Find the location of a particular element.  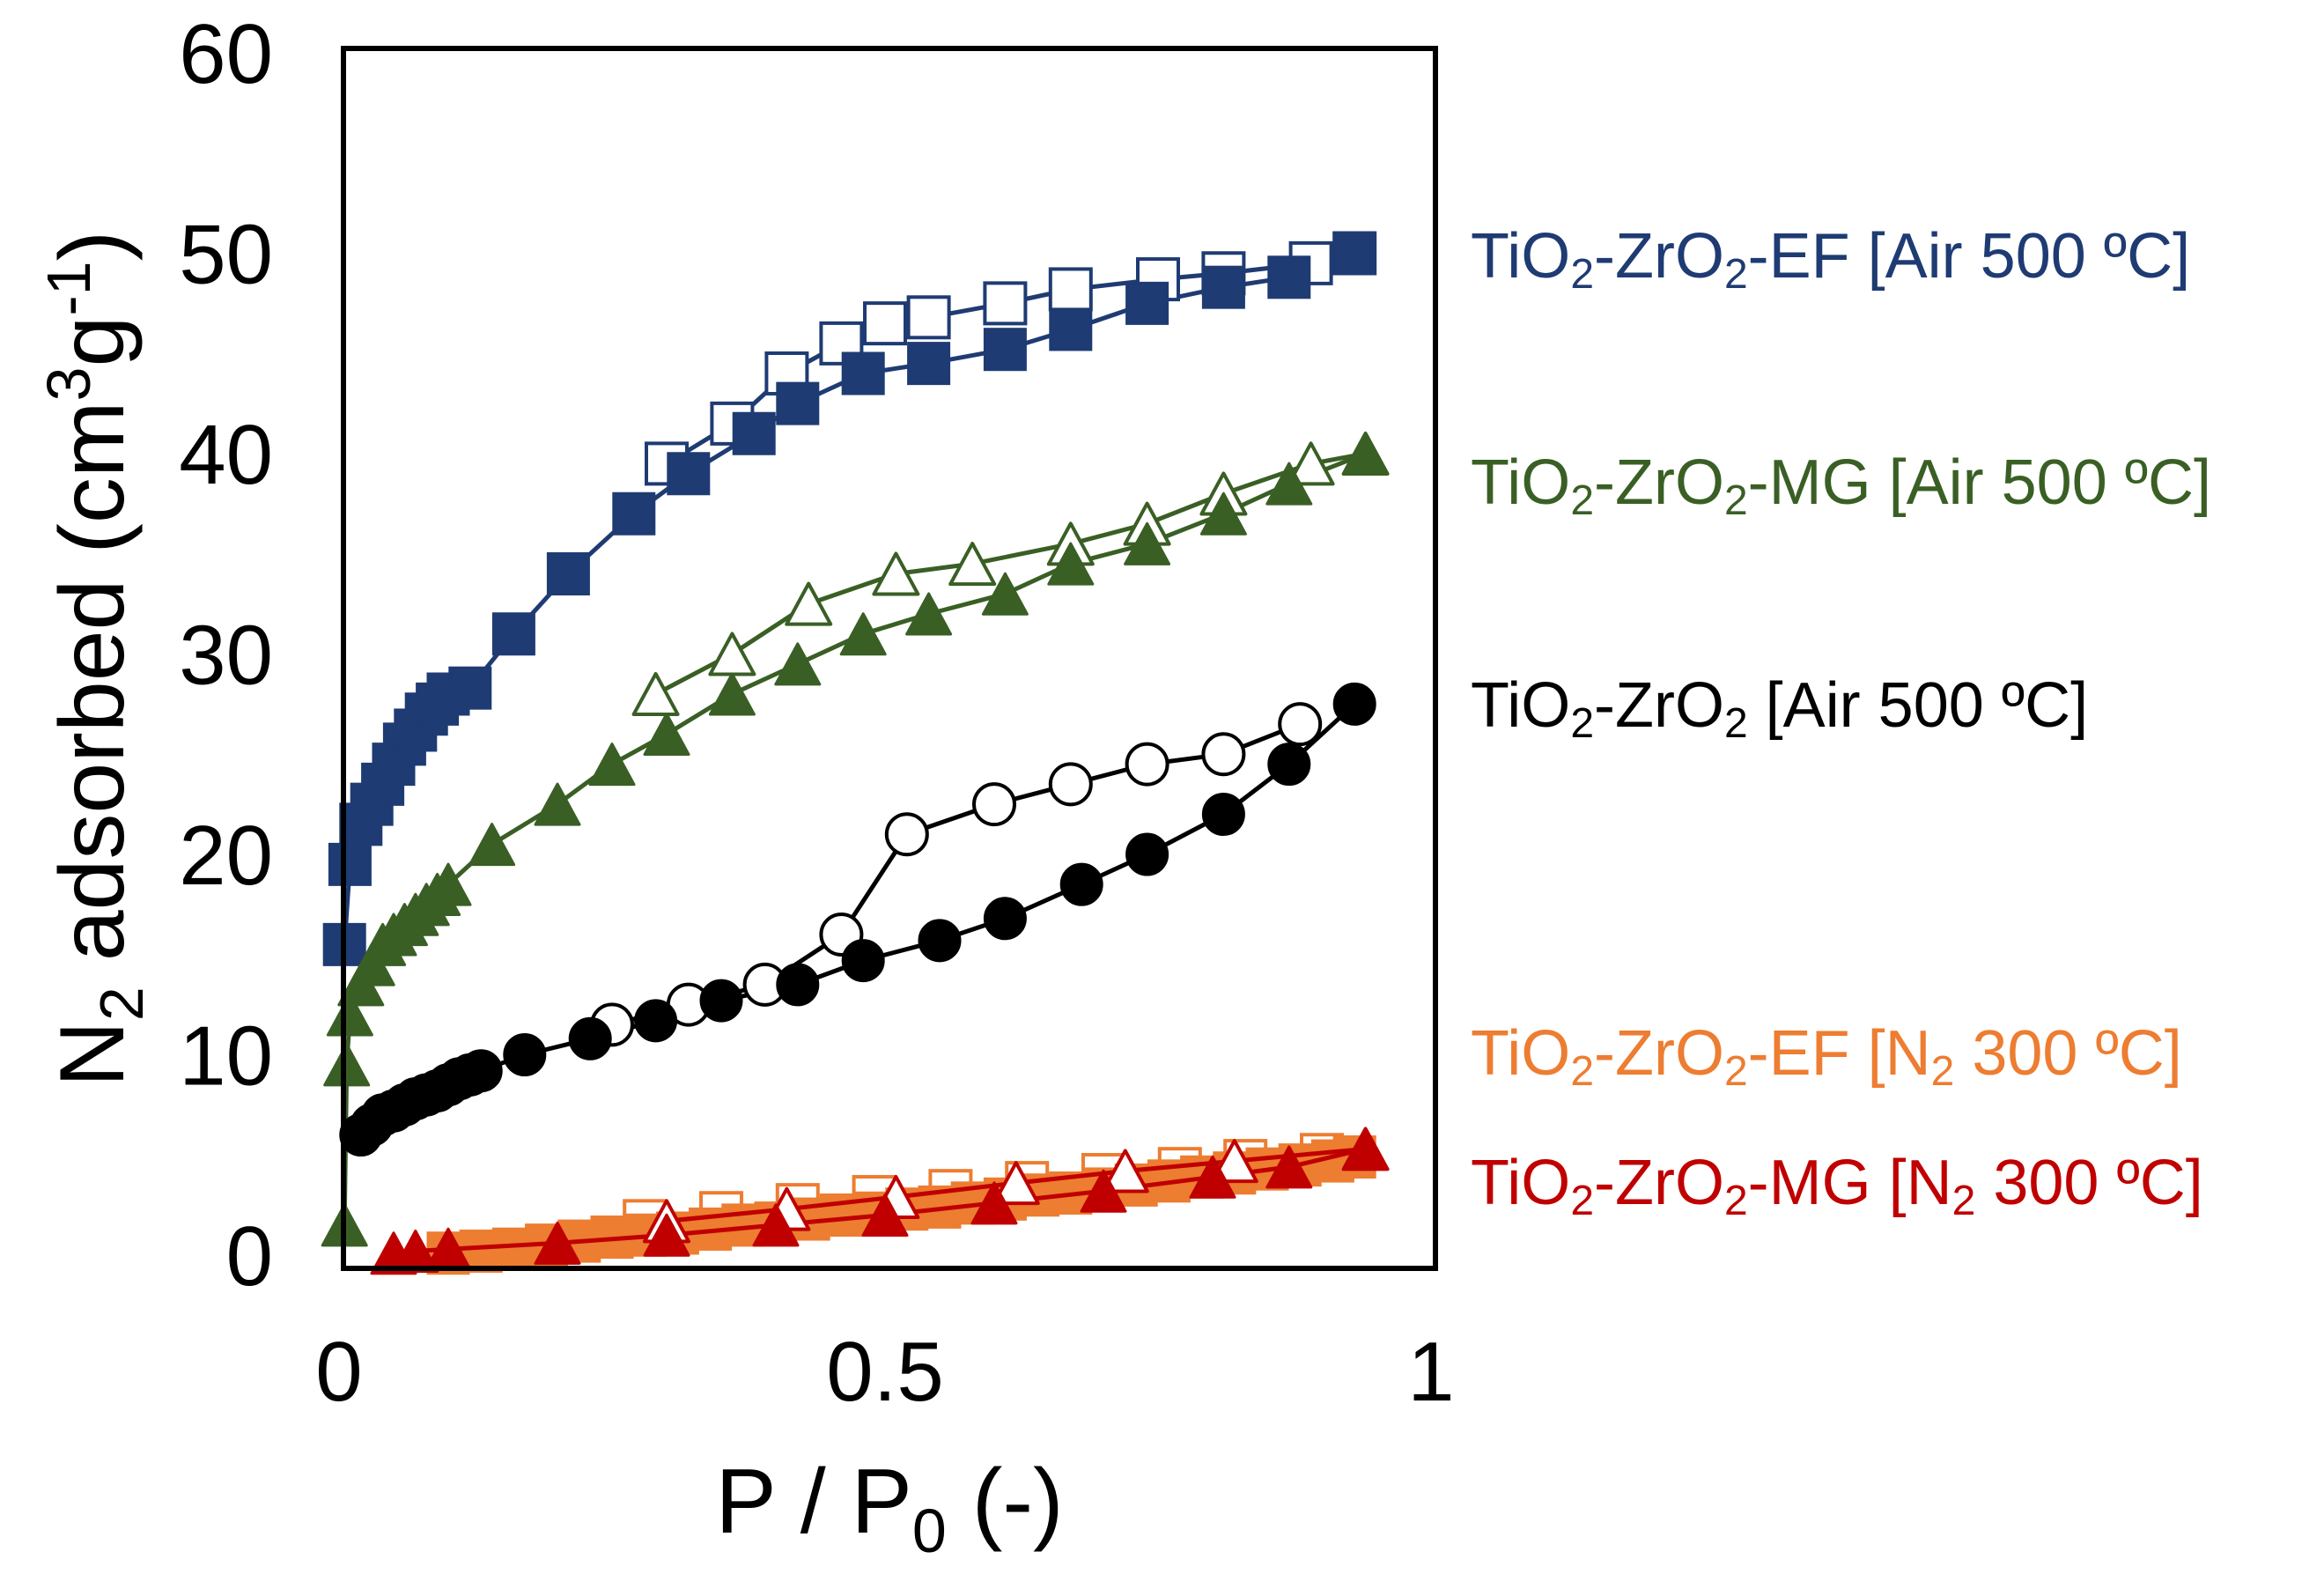

y-axis-label: N2 adsorbed (cm3g-1) is located at coordinates (95, 659).